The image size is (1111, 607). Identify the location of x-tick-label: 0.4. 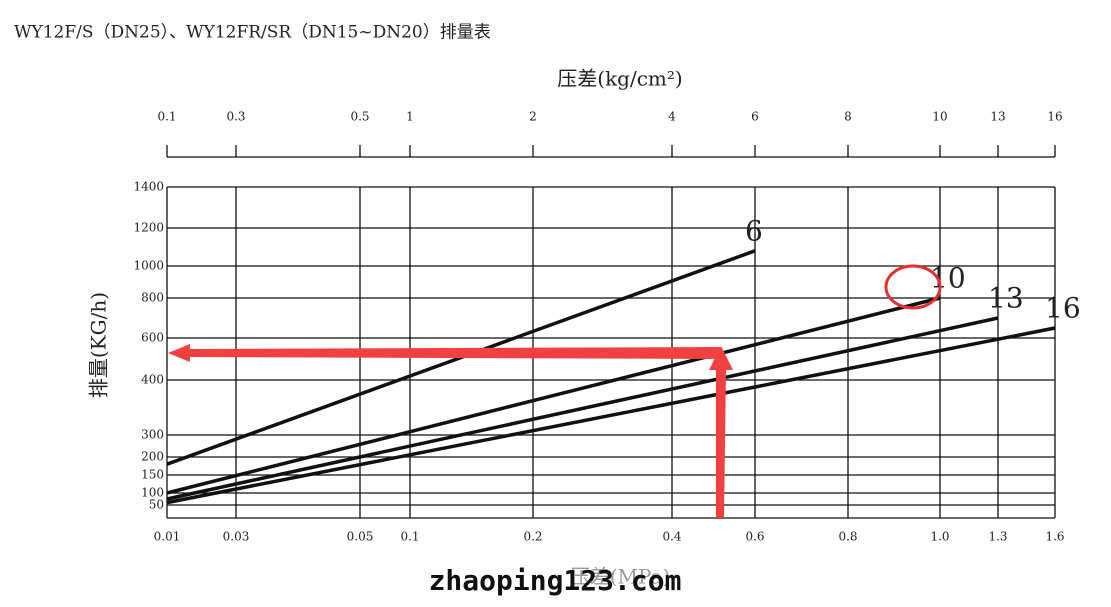
(671, 537).